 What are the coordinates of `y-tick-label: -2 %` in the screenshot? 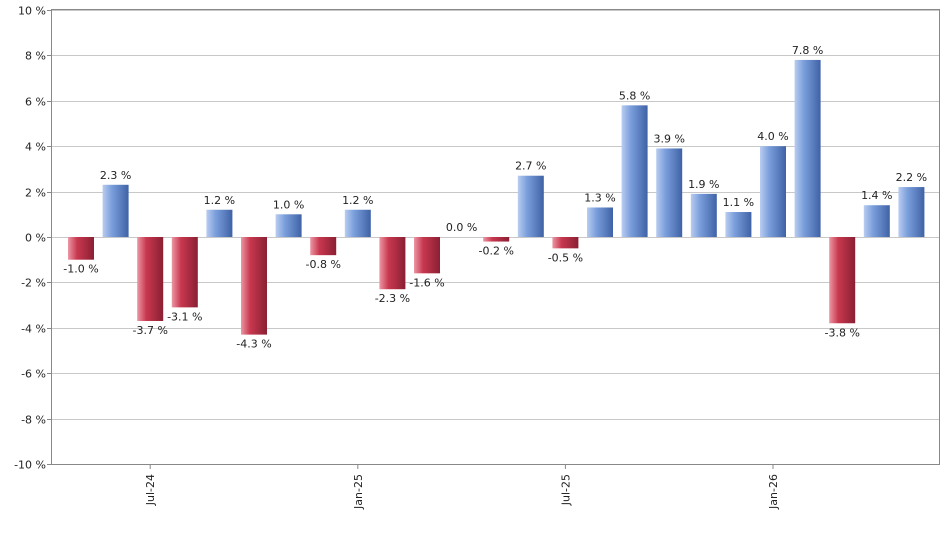 It's located at (33, 283).